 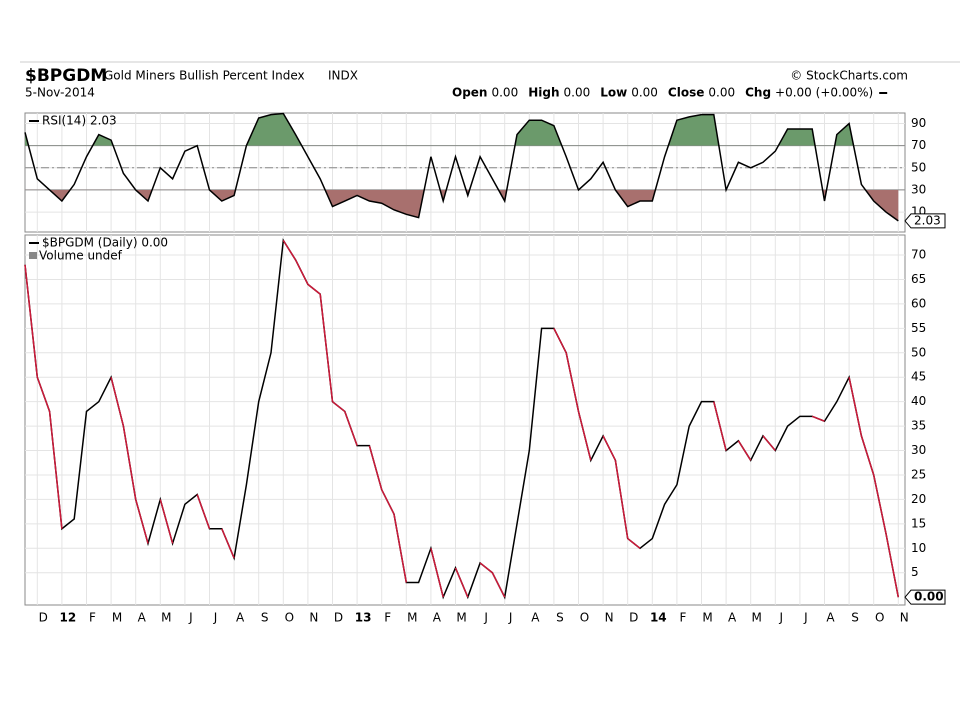 What do you see at coordinates (33, 255) in the screenshot?
I see `legend-icon` at bounding box center [33, 255].